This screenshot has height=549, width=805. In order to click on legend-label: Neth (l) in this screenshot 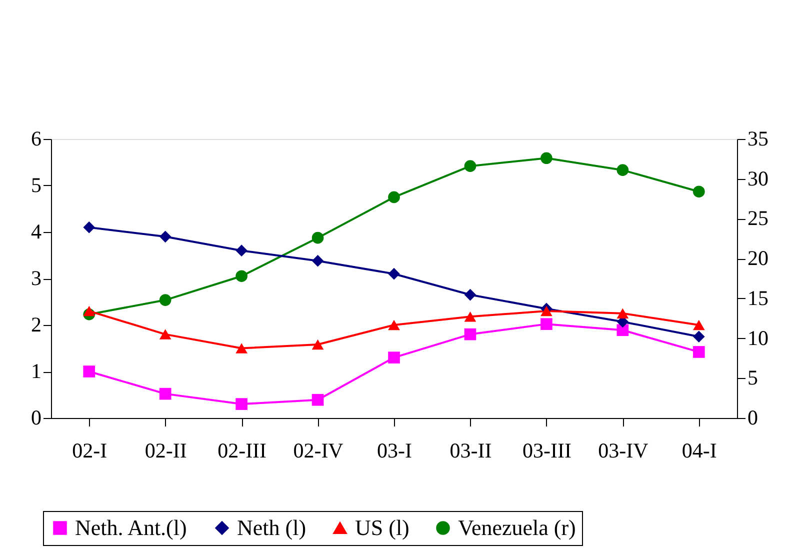, I will do `click(271, 527)`.